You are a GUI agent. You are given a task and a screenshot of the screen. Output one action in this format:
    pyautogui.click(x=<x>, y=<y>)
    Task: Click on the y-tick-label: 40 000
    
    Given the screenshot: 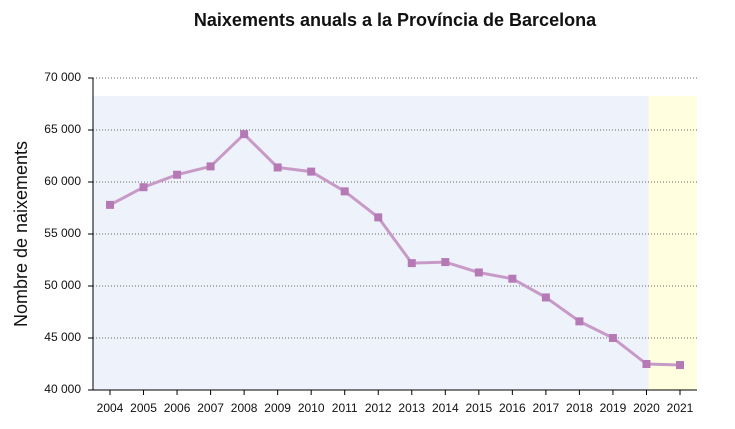 What is the action you would take?
    pyautogui.click(x=62, y=389)
    